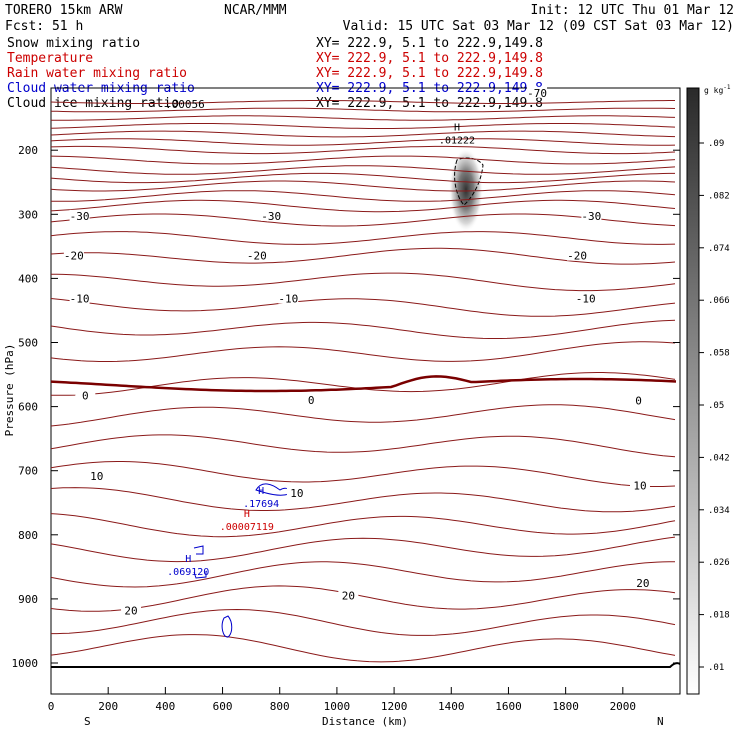  Describe the element at coordinates (28, 278) in the screenshot. I see `y-tick-label: 400` at that location.